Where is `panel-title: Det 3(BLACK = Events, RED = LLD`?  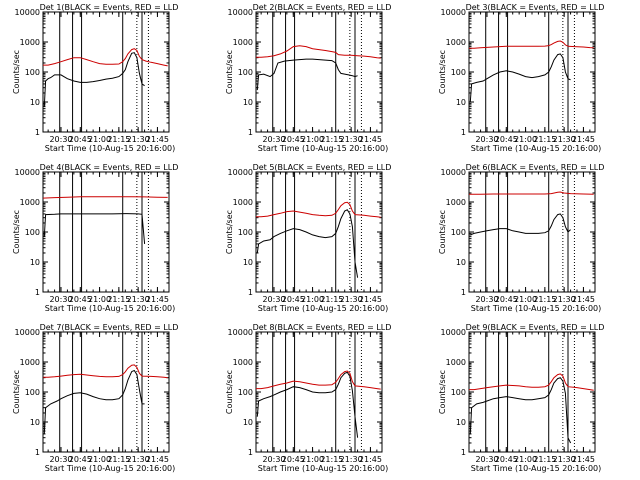
panel-title: Det 3(BLACK = Events, RED = LLD is located at coordinates (535, 7).